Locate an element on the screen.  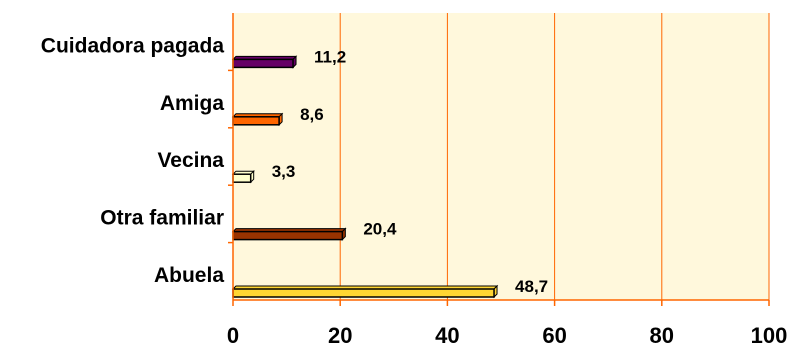
category-label: Abuela is located at coordinates (189, 275).